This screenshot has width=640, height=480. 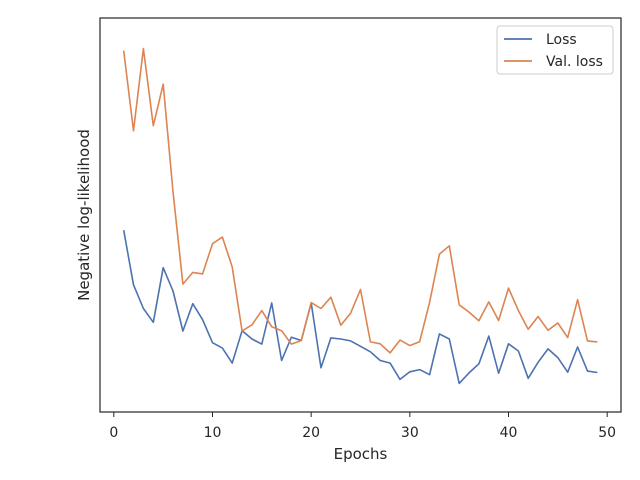 What do you see at coordinates (311, 433) in the screenshot?
I see `x-tick-label: 20` at bounding box center [311, 433].